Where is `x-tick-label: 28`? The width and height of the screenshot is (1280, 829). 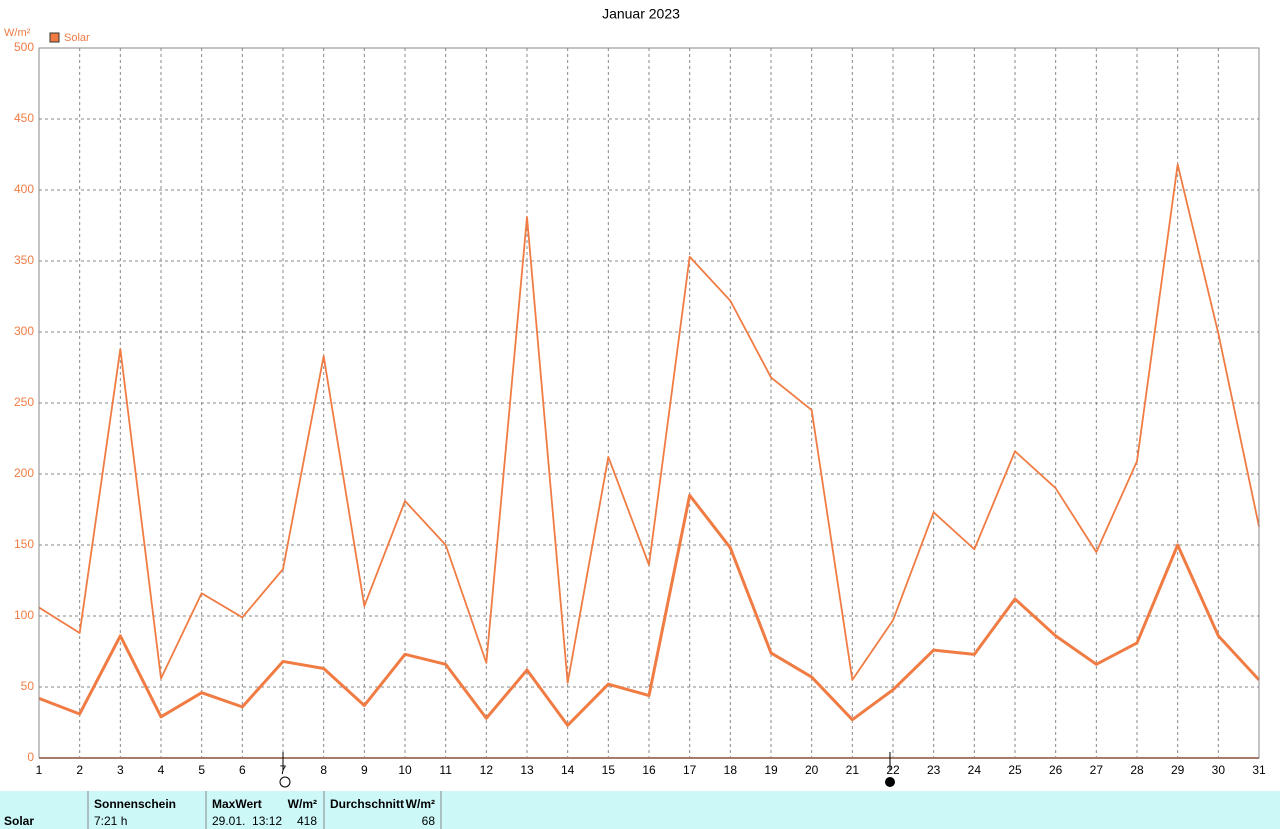 x-tick-label: 28 is located at coordinates (1137, 770).